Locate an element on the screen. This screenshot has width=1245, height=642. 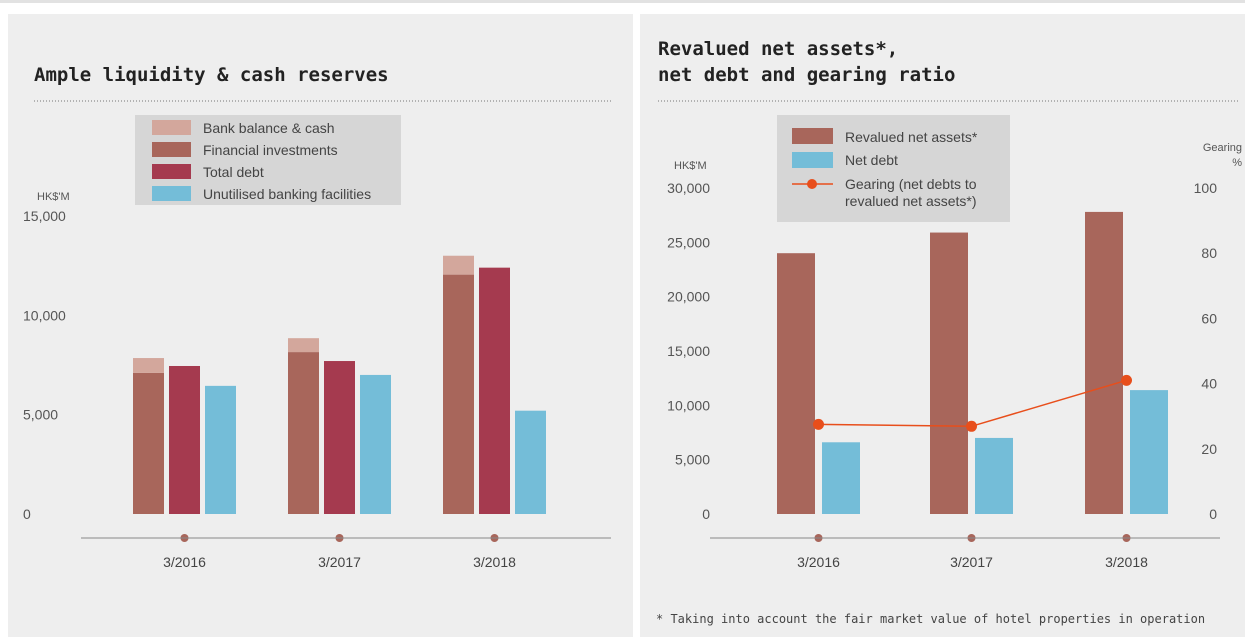
y-right-tick-label: 40 is located at coordinates (1209, 384).